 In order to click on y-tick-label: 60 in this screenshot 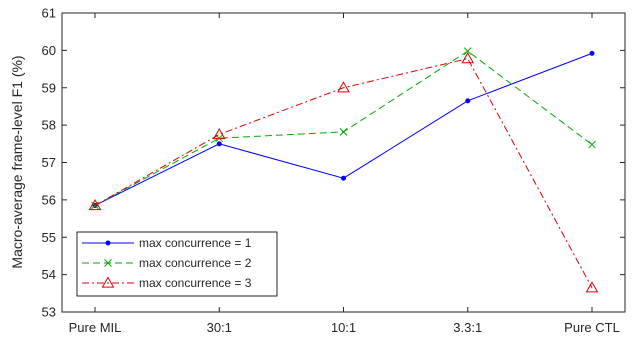, I will do `click(49, 50)`.